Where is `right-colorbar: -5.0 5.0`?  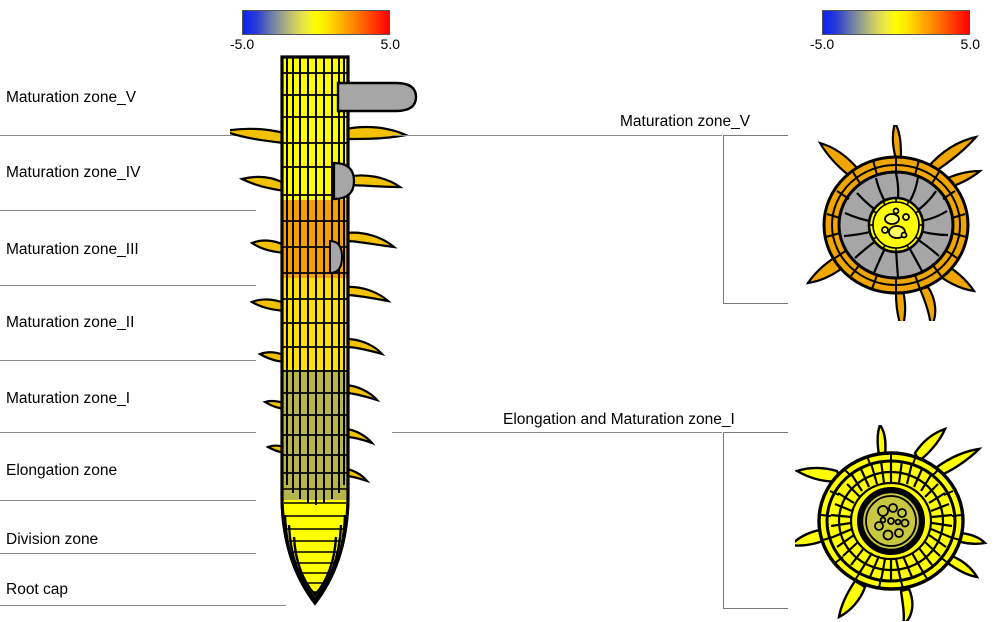
right-colorbar: -5.0 5.0 is located at coordinates (895, 32).